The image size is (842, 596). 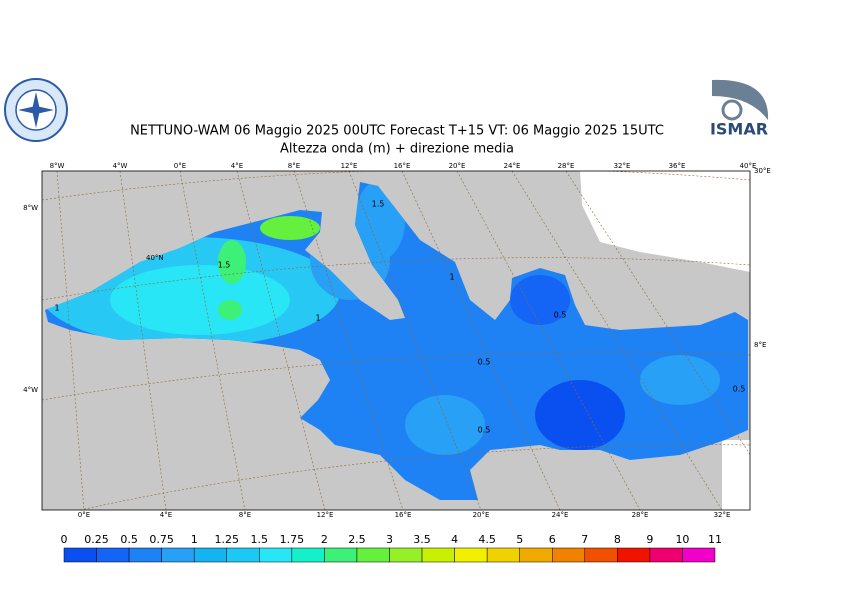 What do you see at coordinates (748, 166) in the screenshot?
I see `top-label: 40°E` at bounding box center [748, 166].